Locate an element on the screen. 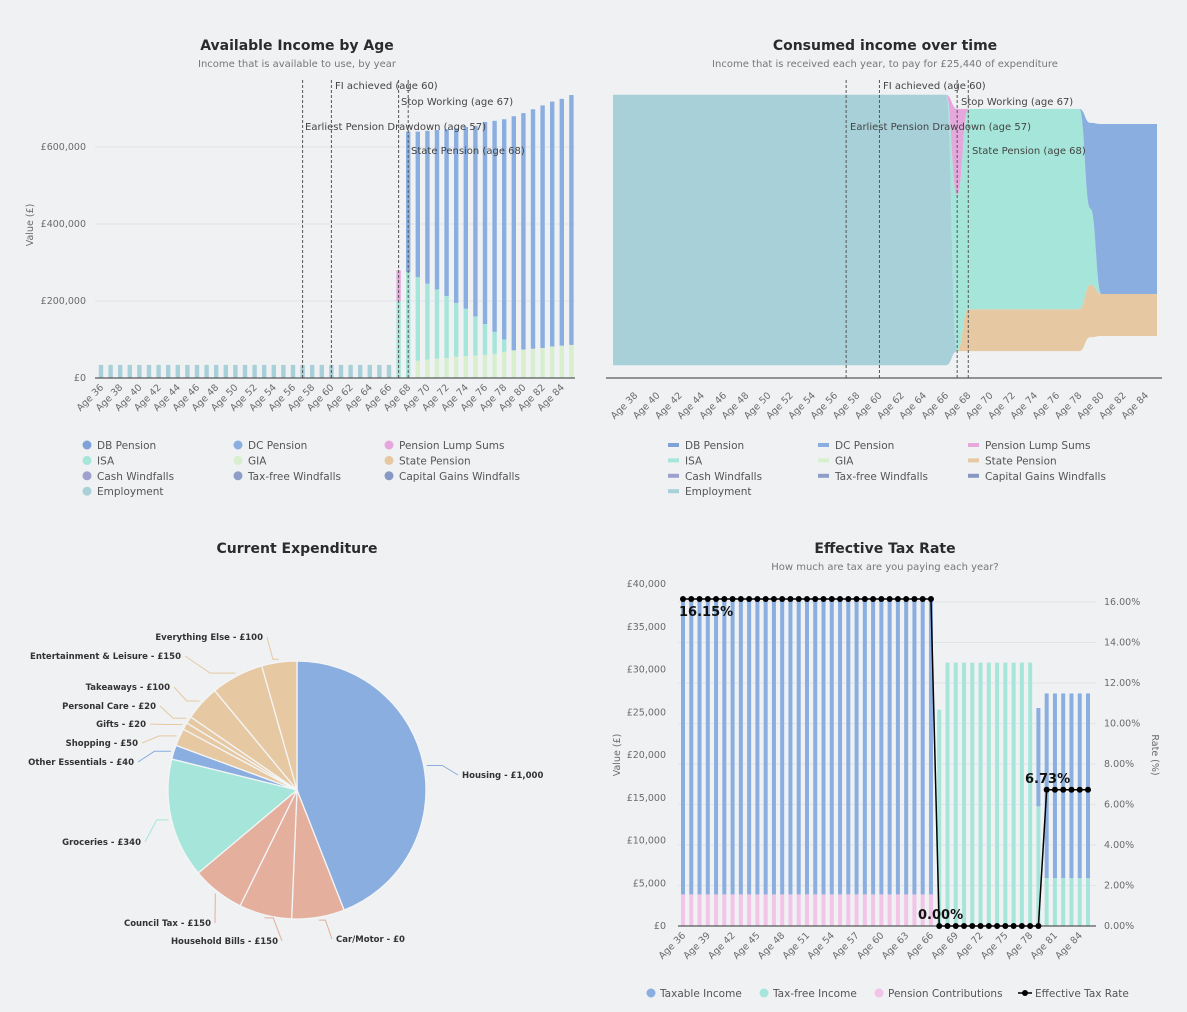 The height and width of the screenshot is (1012, 1187). legend-label: DC Pension is located at coordinates (864, 446).